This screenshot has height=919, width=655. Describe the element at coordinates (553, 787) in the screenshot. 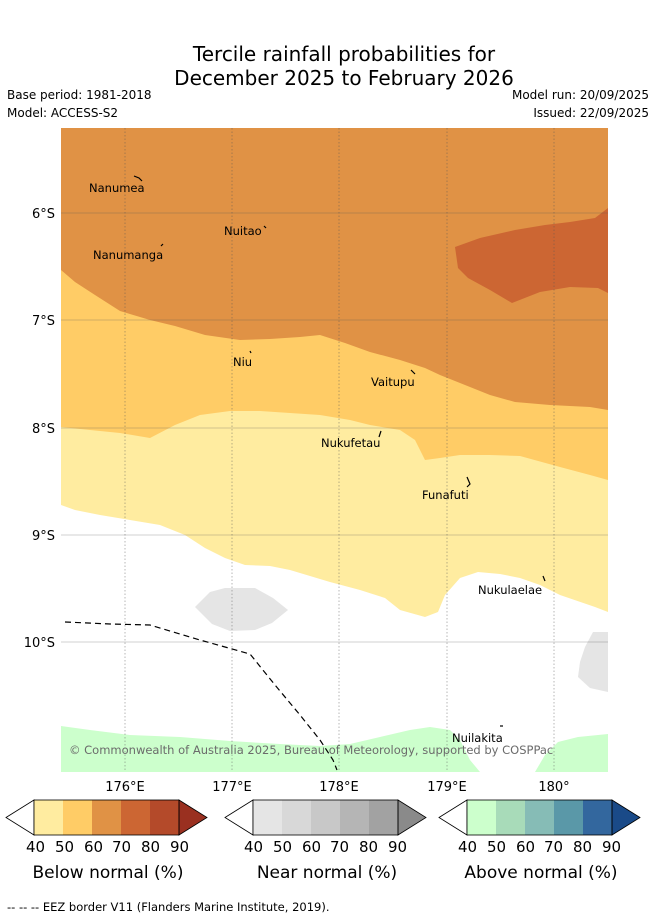

I see `lon-label-180: 180°` at that location.